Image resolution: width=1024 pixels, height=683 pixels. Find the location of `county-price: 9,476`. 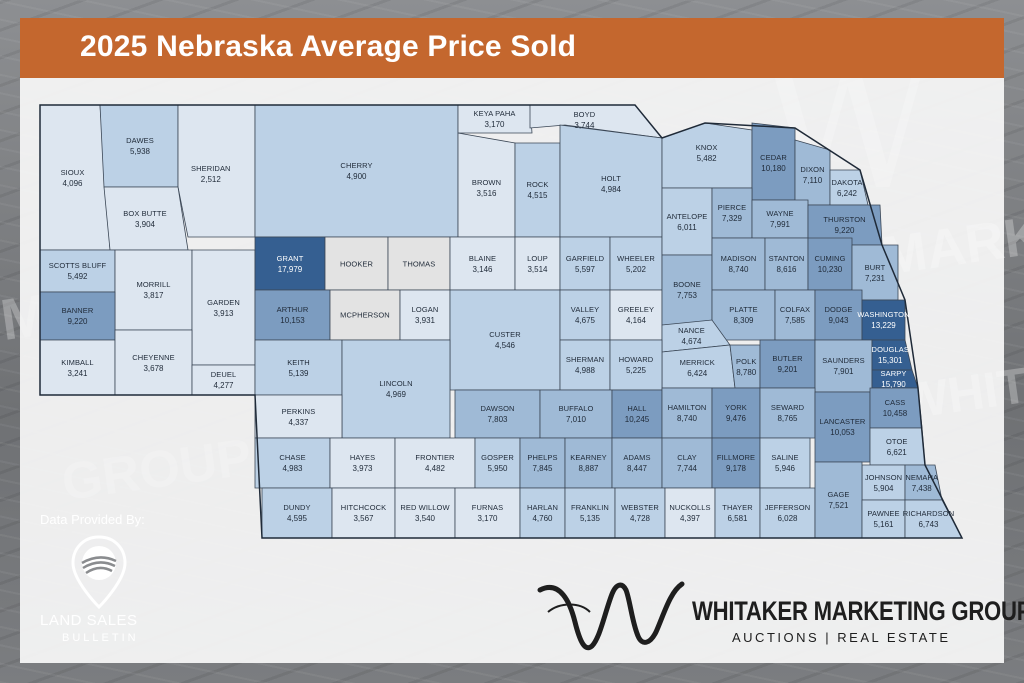

county-price: 9,476 is located at coordinates (736, 418).